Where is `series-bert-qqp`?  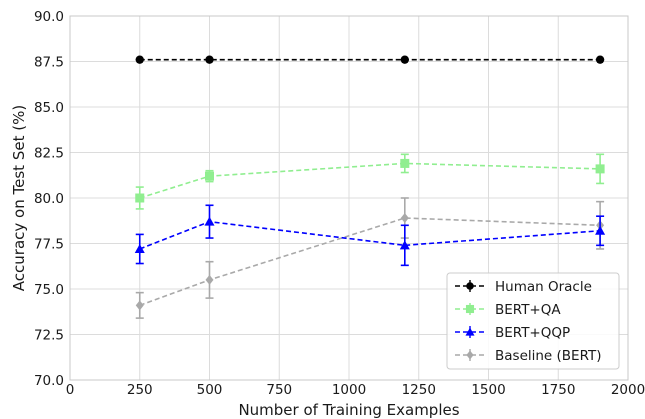
series-bert-qqp is located at coordinates (370, 235).